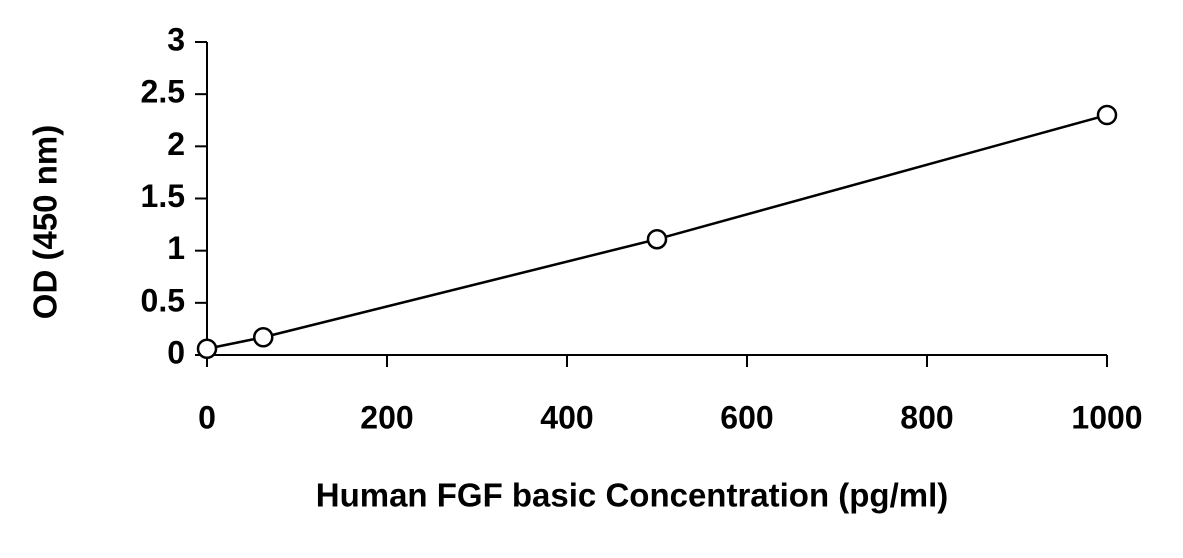 The height and width of the screenshot is (558, 1183). What do you see at coordinates (1106, 417) in the screenshot?
I see `x-tick-label: 1000` at bounding box center [1106, 417].